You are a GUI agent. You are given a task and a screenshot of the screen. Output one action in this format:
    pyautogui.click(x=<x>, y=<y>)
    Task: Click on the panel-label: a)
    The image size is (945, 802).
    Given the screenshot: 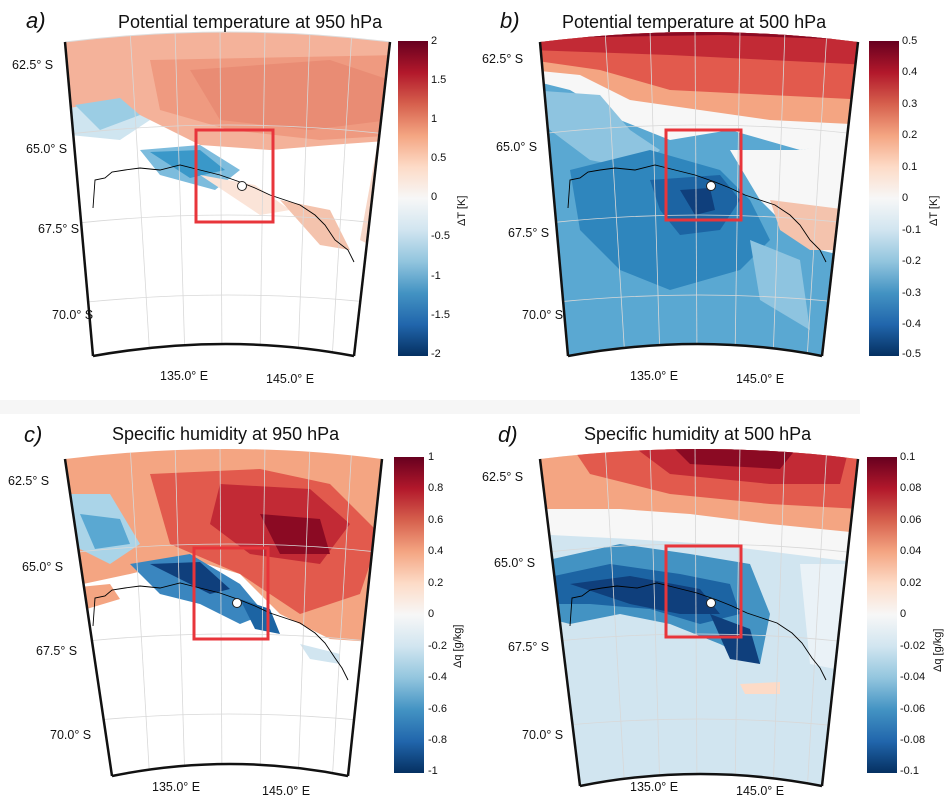 What is the action you would take?
    pyautogui.click(x=36, y=20)
    